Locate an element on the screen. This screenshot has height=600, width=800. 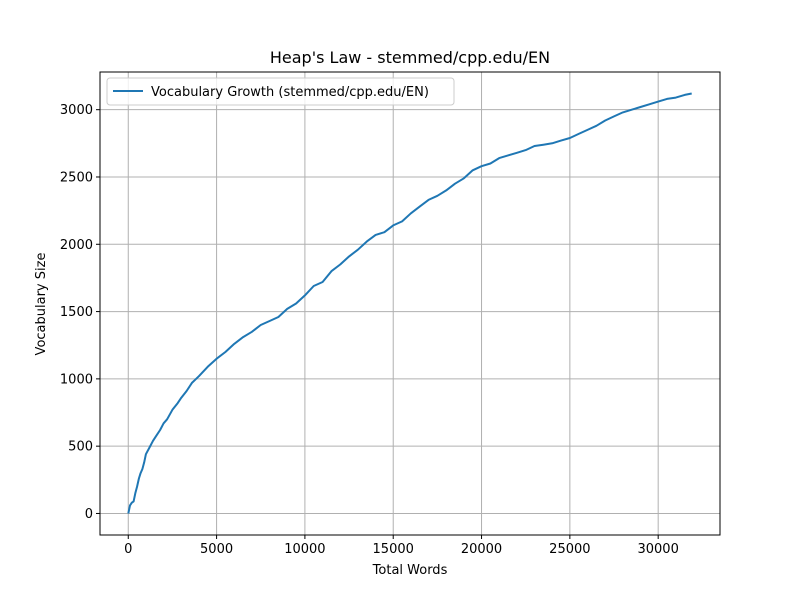
chart-title: Heap's Law - stemmed/cpp.edu/EN is located at coordinates (410, 57).